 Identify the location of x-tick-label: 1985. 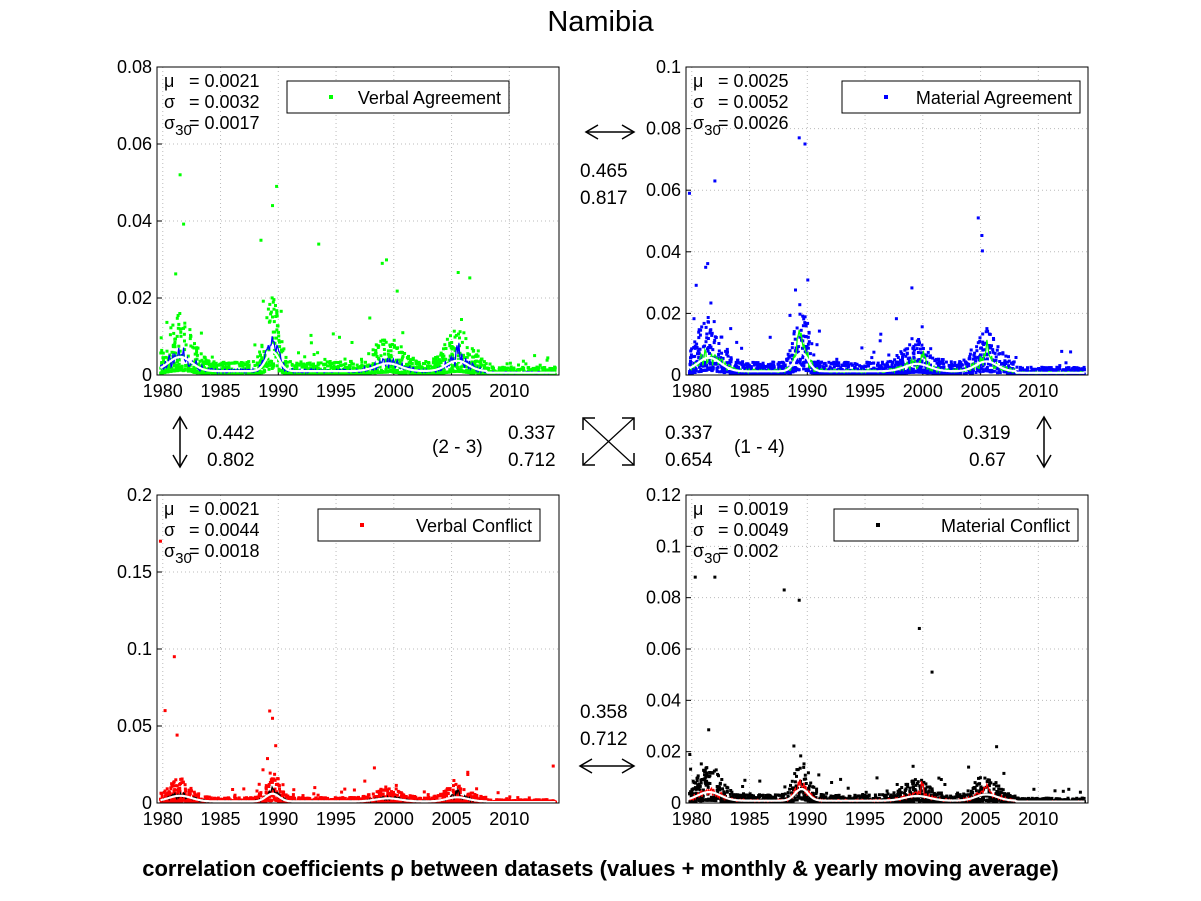
(221, 391).